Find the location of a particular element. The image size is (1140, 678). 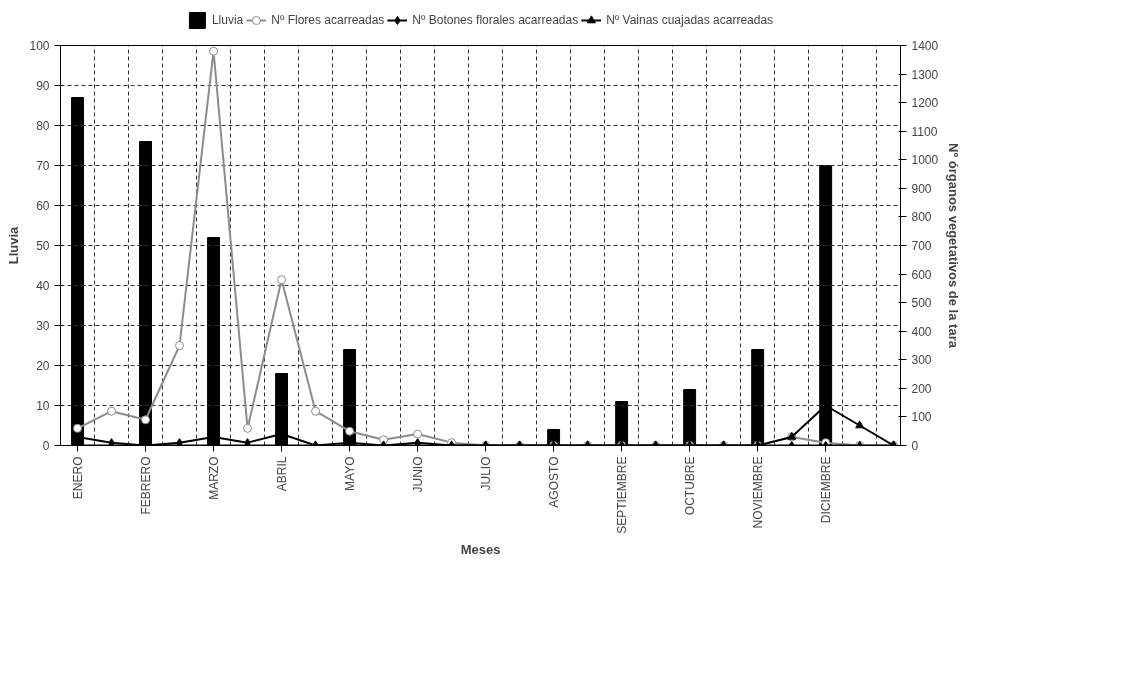

y-tick-label: 60 is located at coordinates (43, 206).